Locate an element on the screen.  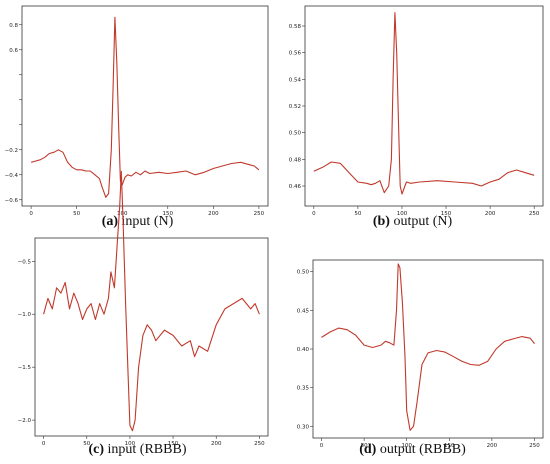
y-tick-label: −0.4 is located at coordinates (12, 176).